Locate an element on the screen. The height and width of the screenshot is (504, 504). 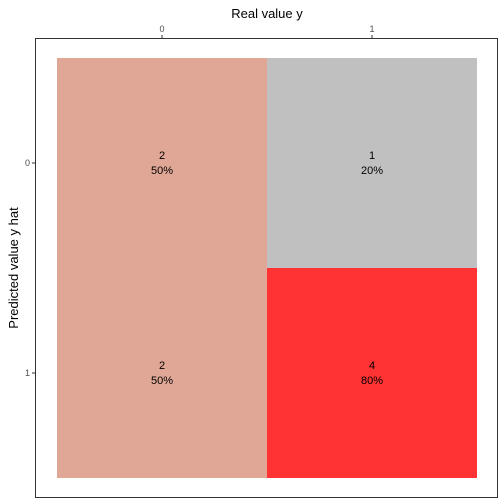
cell-count-label: 4 is located at coordinates (372, 366).